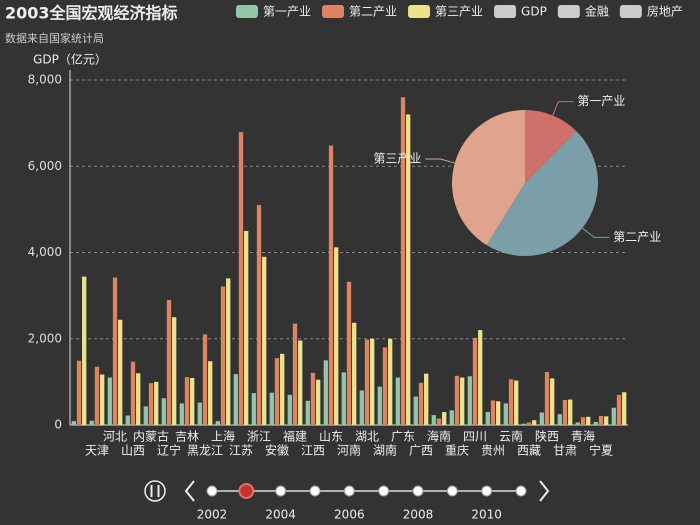 This screenshot has height=525, width=700. Describe the element at coordinates (418, 515) in the screenshot. I see `timeline-label: 2008` at that location.